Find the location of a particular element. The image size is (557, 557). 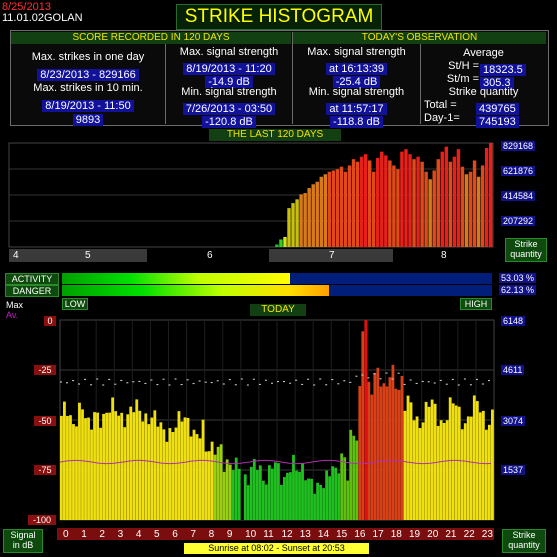

db-tick-50: -50 is located at coordinates (45, 421).